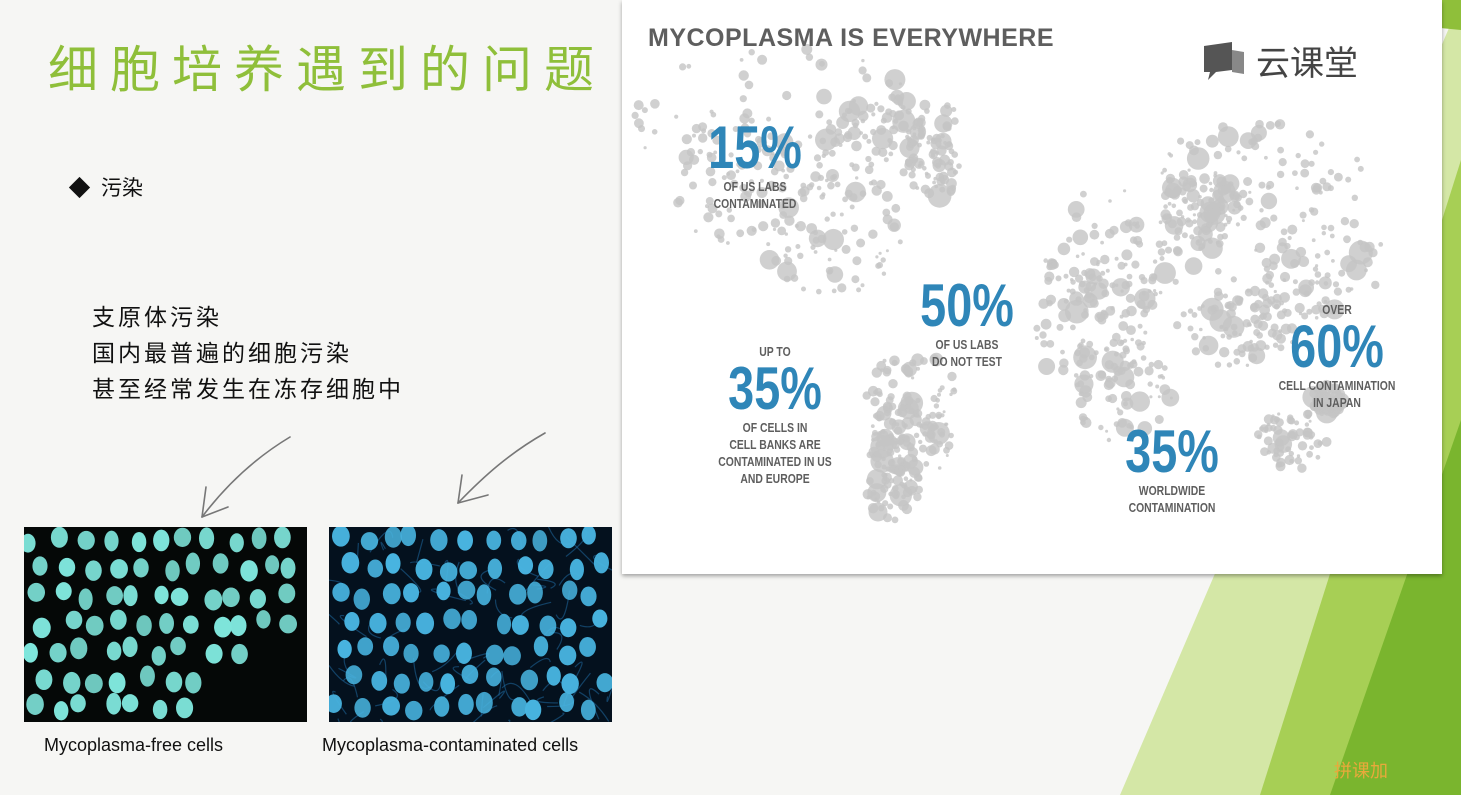 The height and width of the screenshot is (795, 1461). I want to click on mycoplasma-free-cells-image, so click(165, 624).